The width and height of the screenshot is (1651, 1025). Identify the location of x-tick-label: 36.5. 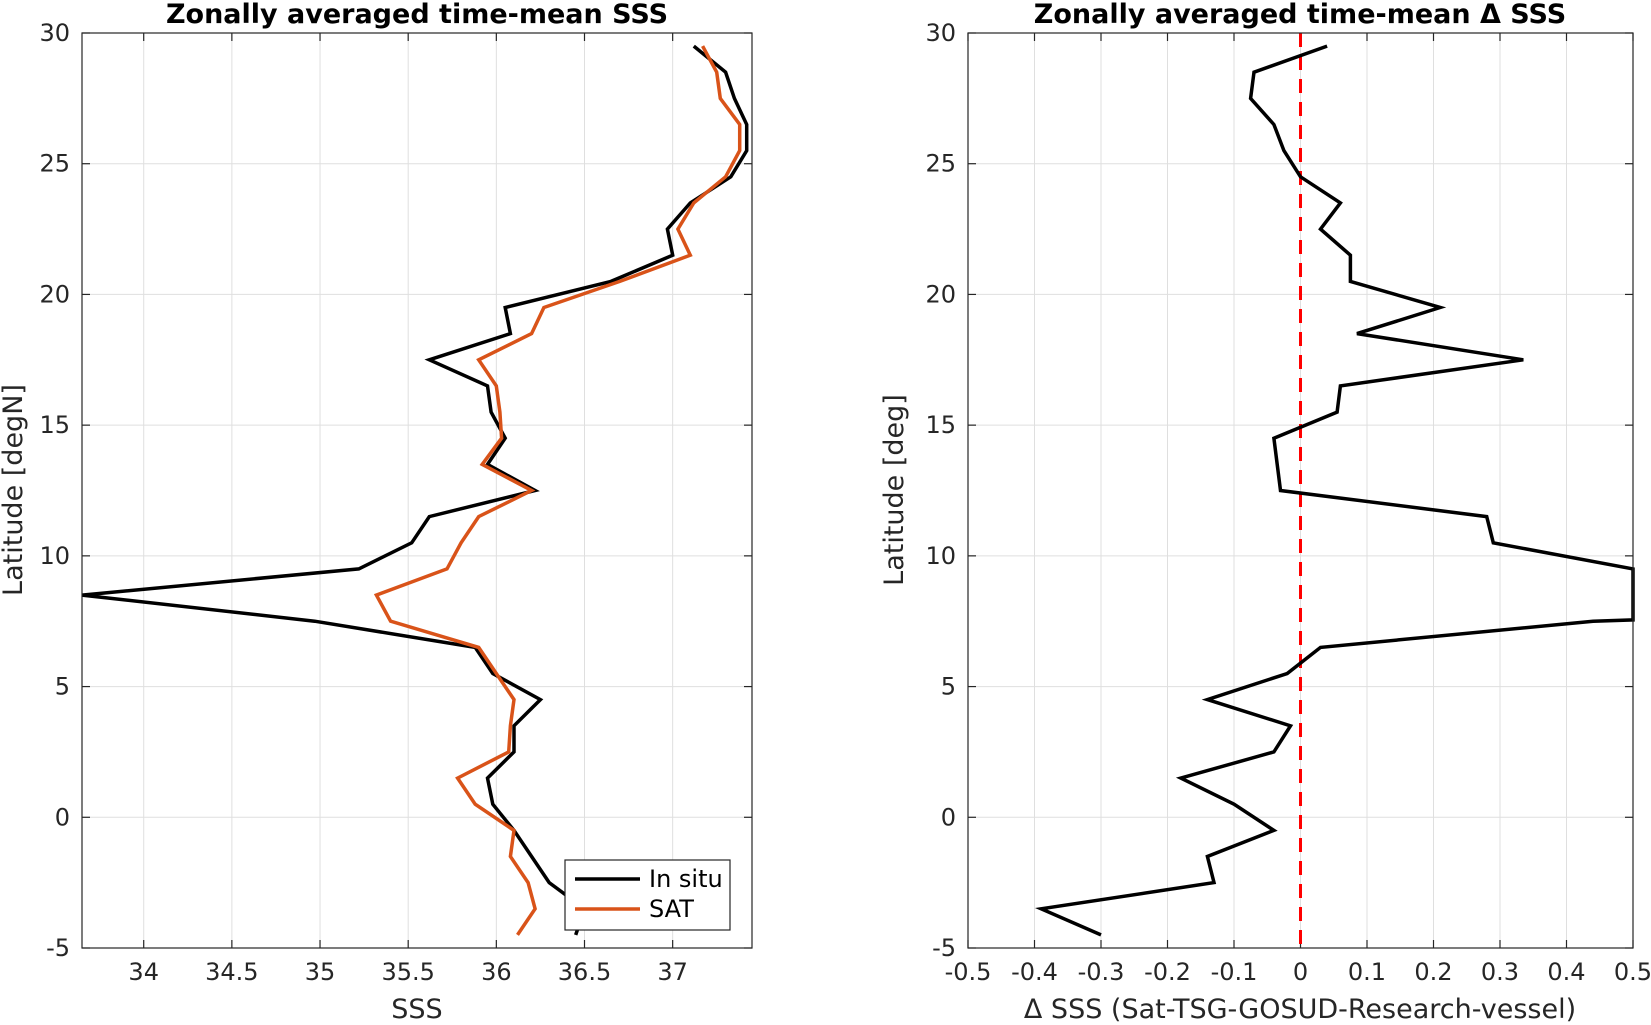
(584, 972).